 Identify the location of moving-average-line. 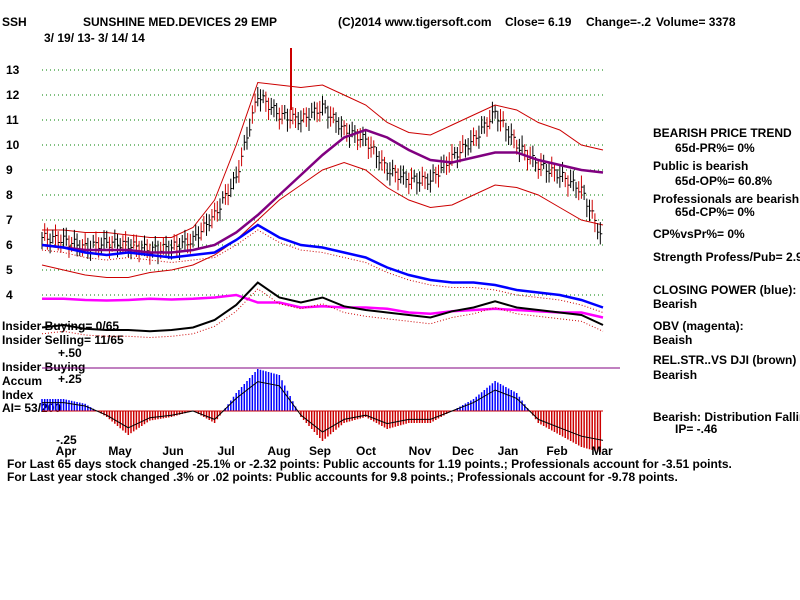
(322, 191).